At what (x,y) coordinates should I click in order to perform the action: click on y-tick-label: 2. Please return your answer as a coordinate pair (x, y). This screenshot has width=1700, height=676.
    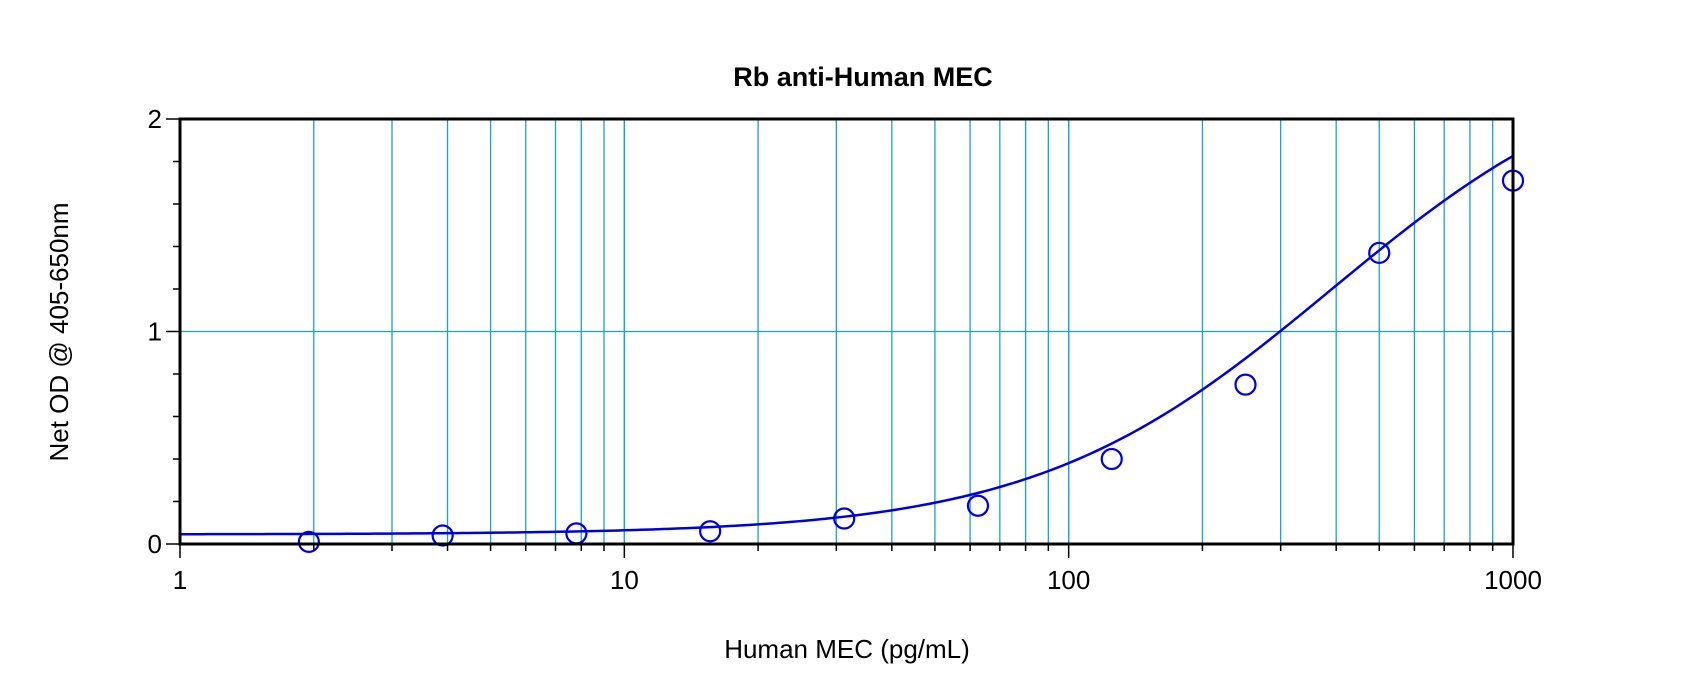
    Looking at the image, I should click on (155, 119).